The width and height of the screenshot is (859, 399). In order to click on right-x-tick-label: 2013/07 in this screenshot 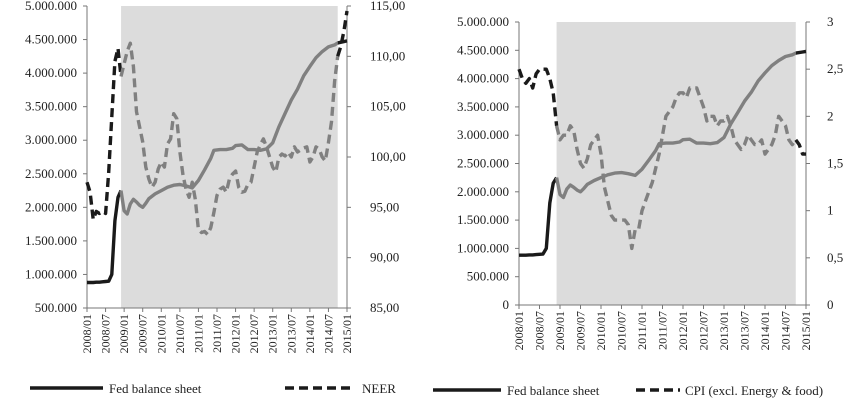, I will do `click(745, 330)`.